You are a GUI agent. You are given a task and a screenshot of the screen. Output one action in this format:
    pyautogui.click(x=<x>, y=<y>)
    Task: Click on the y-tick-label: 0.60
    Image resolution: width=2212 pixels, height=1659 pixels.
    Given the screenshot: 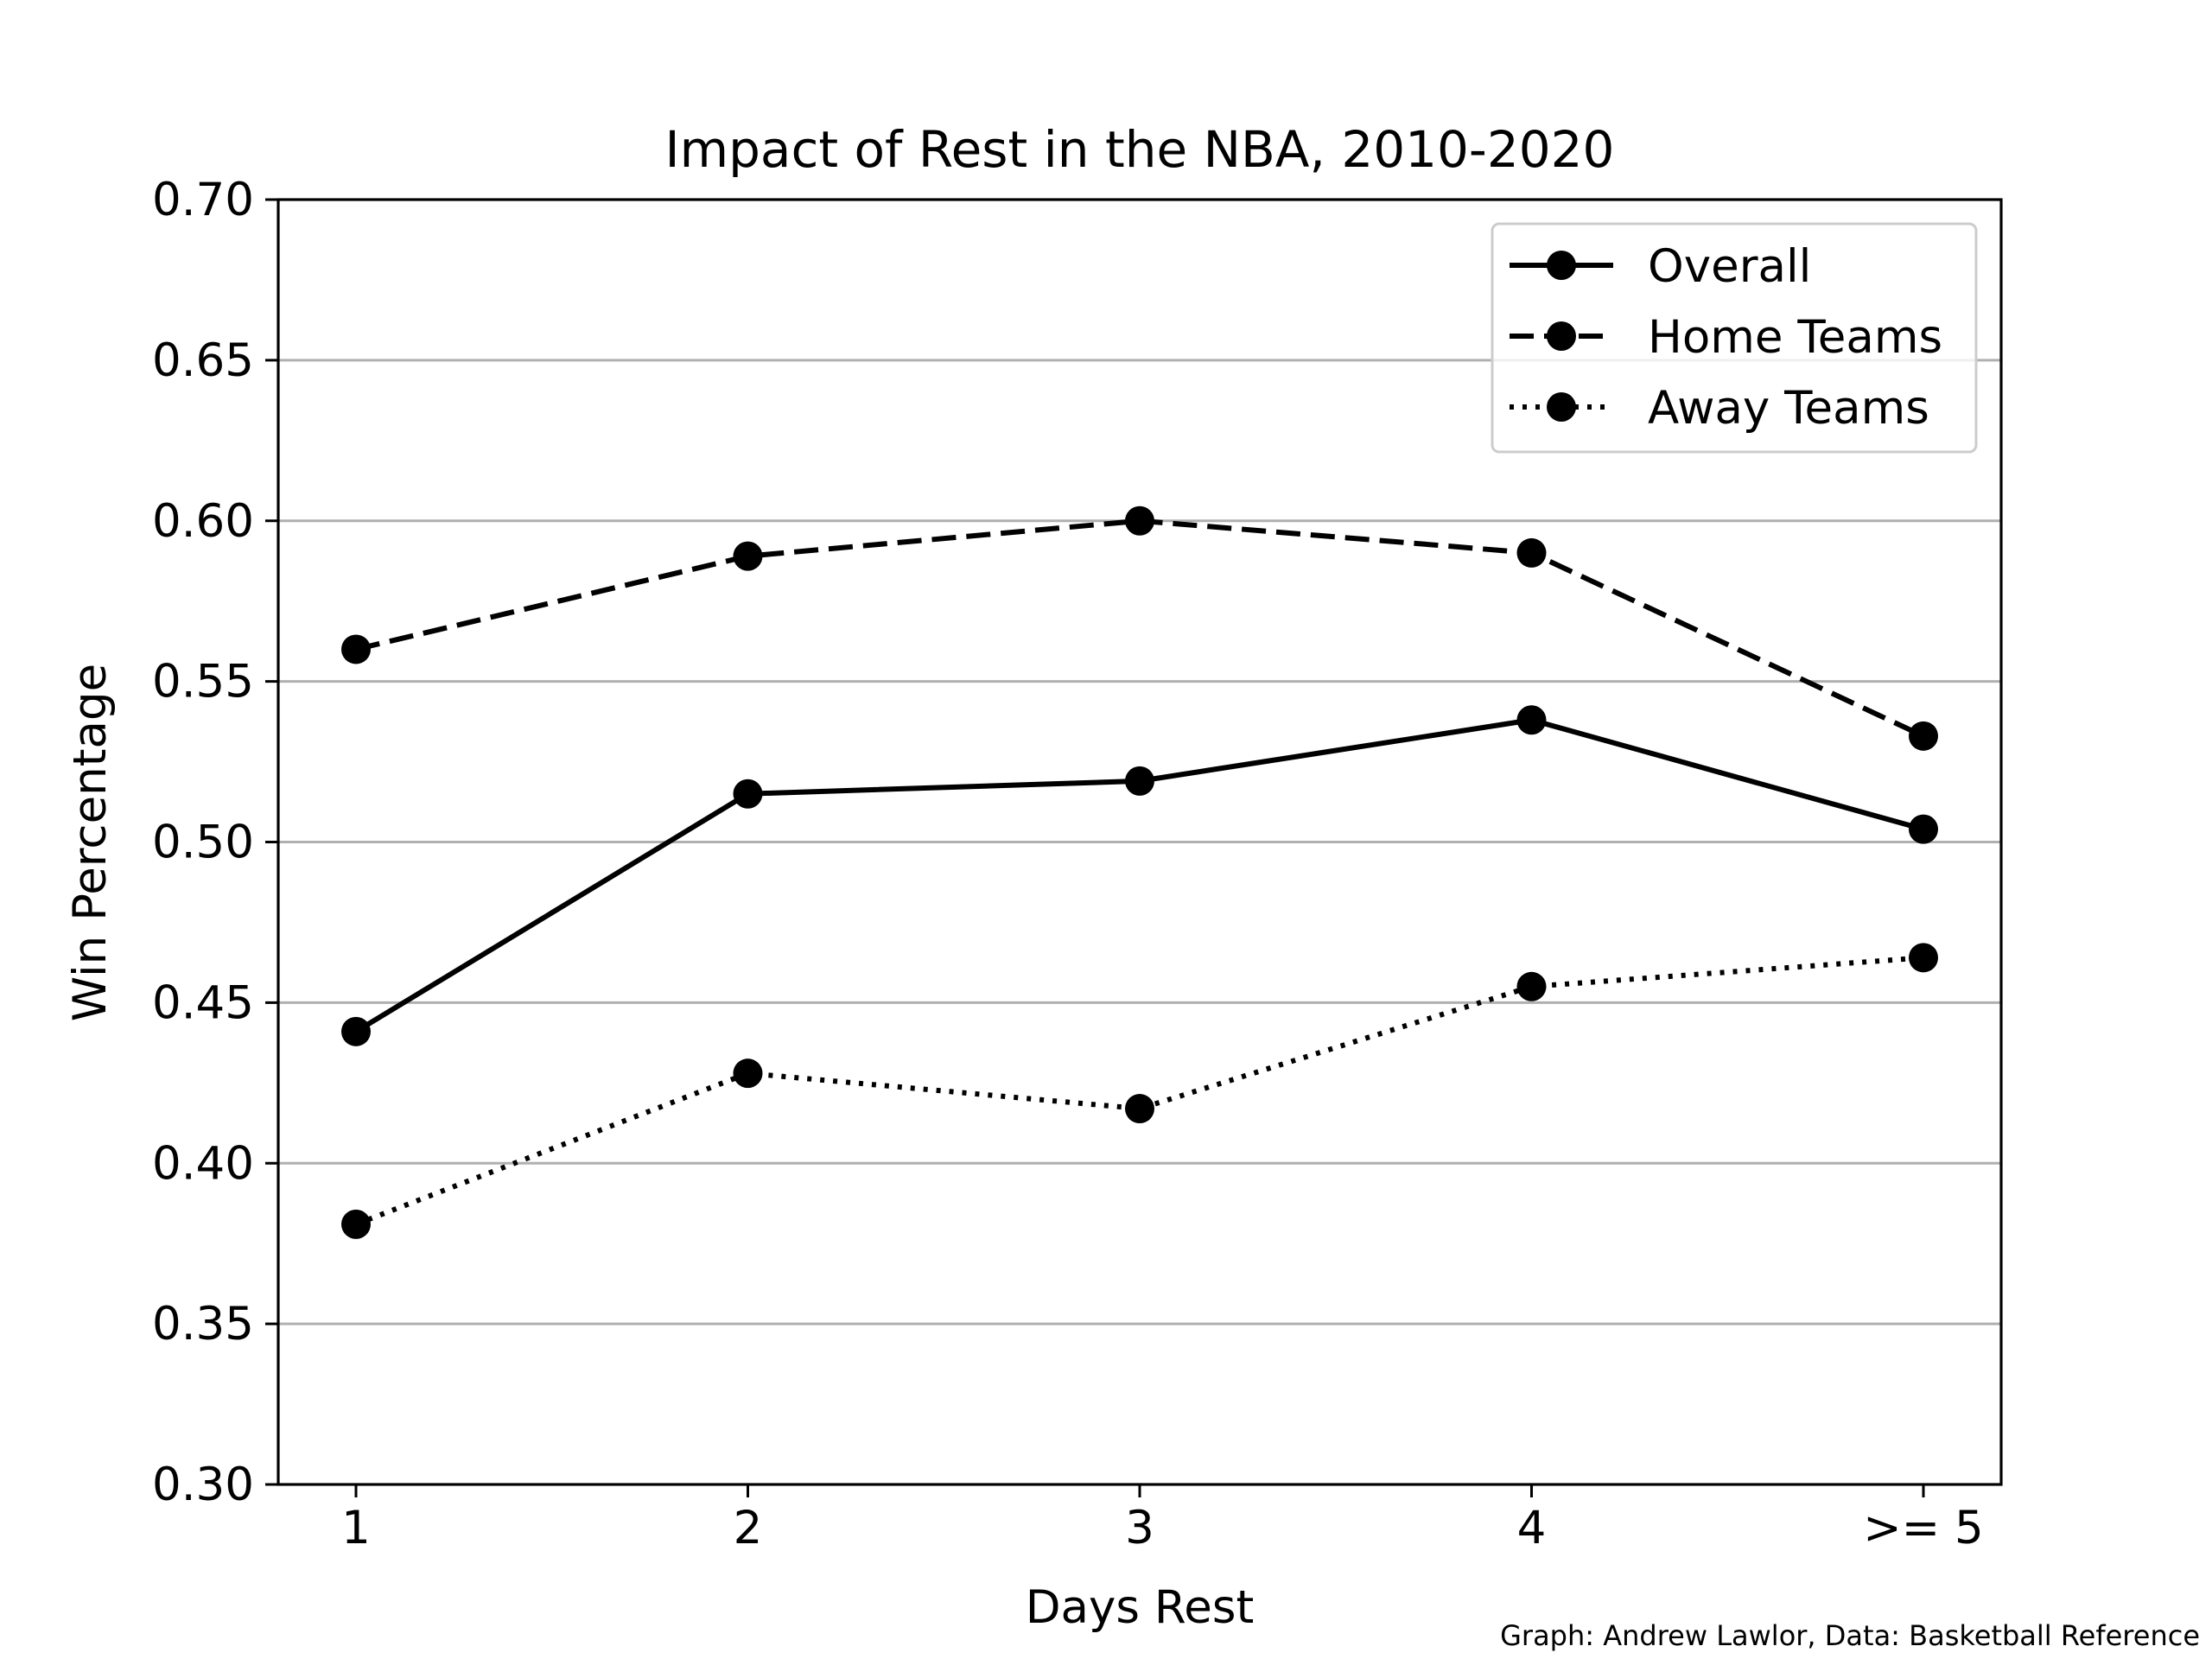 What is the action you would take?
    pyautogui.click(x=203, y=521)
    